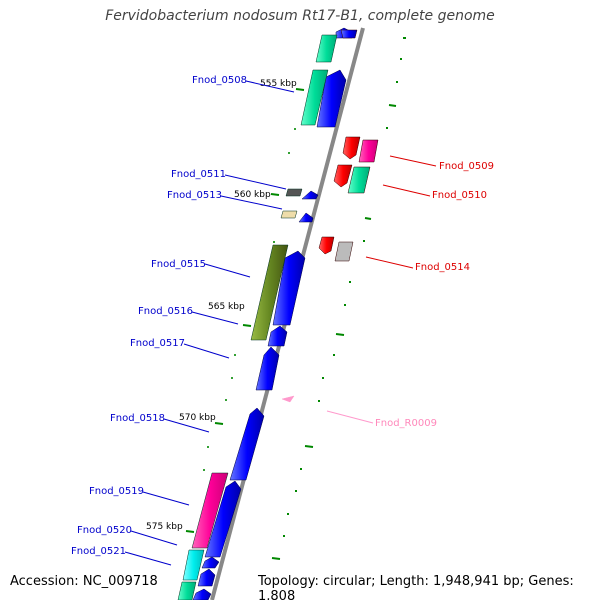 Image resolution: width=600 pixels, height=600 pixels. I want to click on ruler-label: 565 kbp, so click(226, 307).